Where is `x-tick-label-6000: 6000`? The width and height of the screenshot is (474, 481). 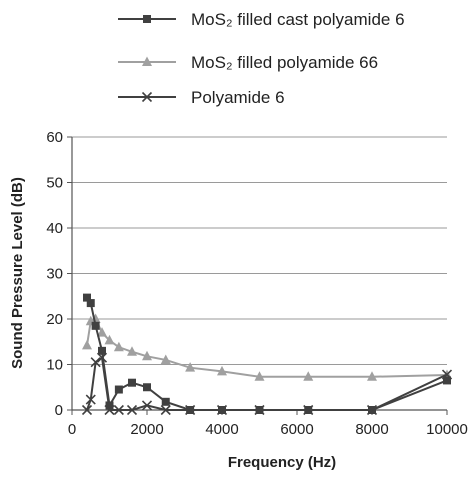
x-tick-label-6000: 6000 is located at coordinates (296, 429).